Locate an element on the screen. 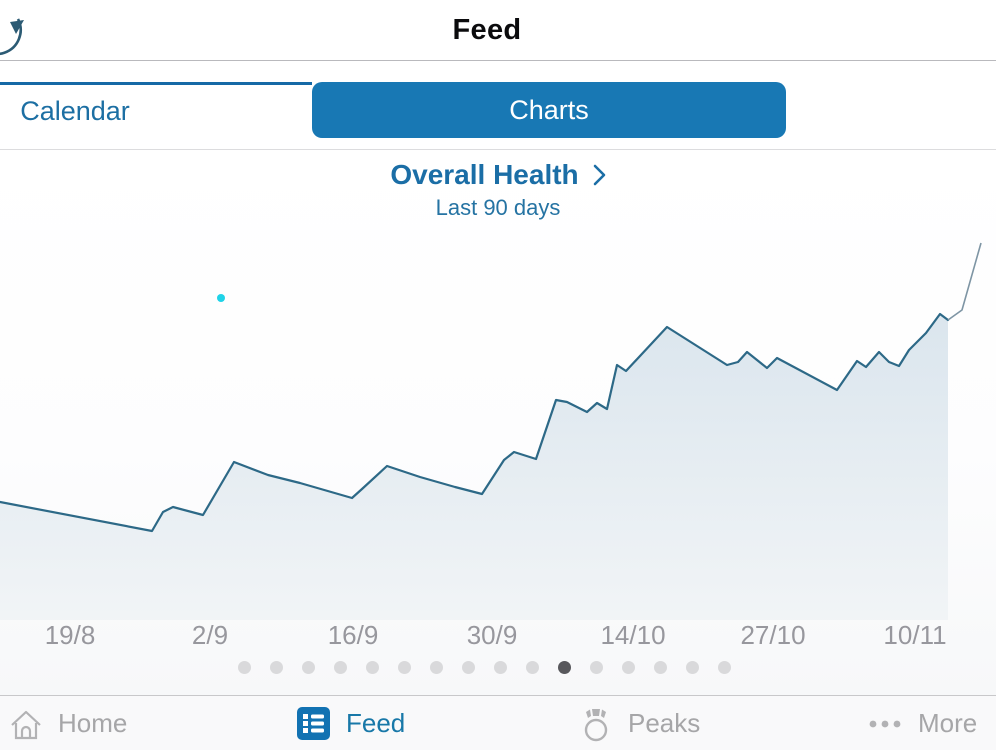  tab-feed: Feed is located at coordinates (351, 723).